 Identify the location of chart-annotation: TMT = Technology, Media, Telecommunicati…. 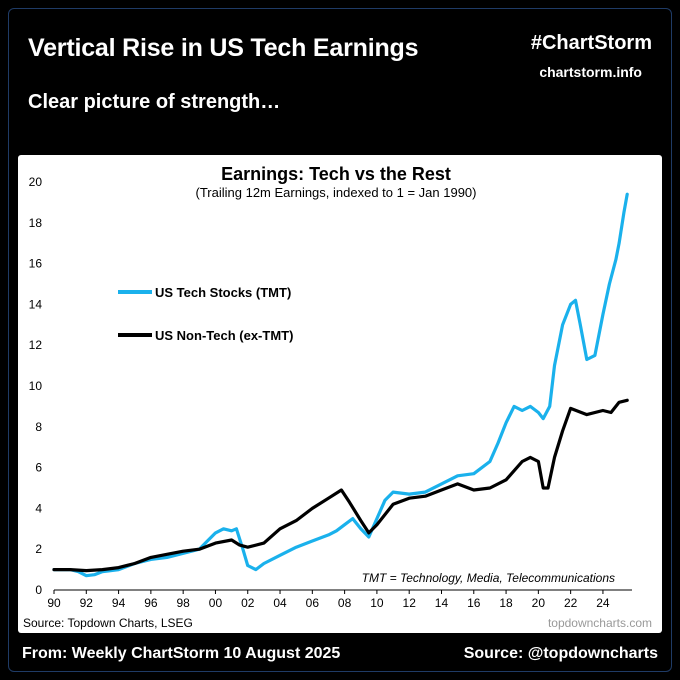
(488, 578).